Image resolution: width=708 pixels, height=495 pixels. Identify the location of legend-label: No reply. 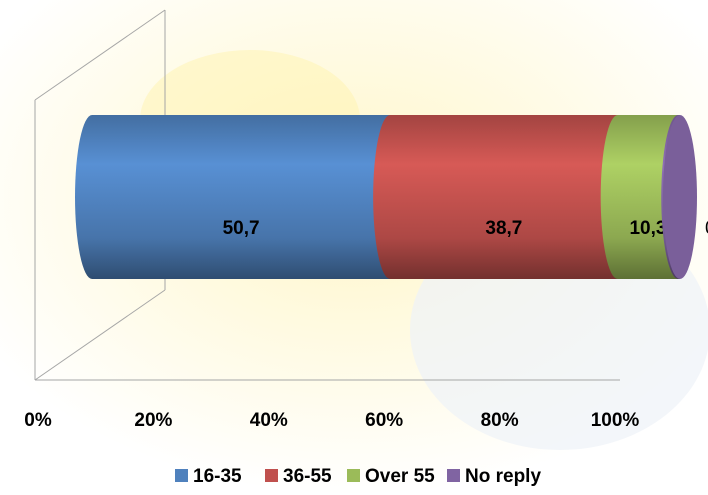
(503, 476).